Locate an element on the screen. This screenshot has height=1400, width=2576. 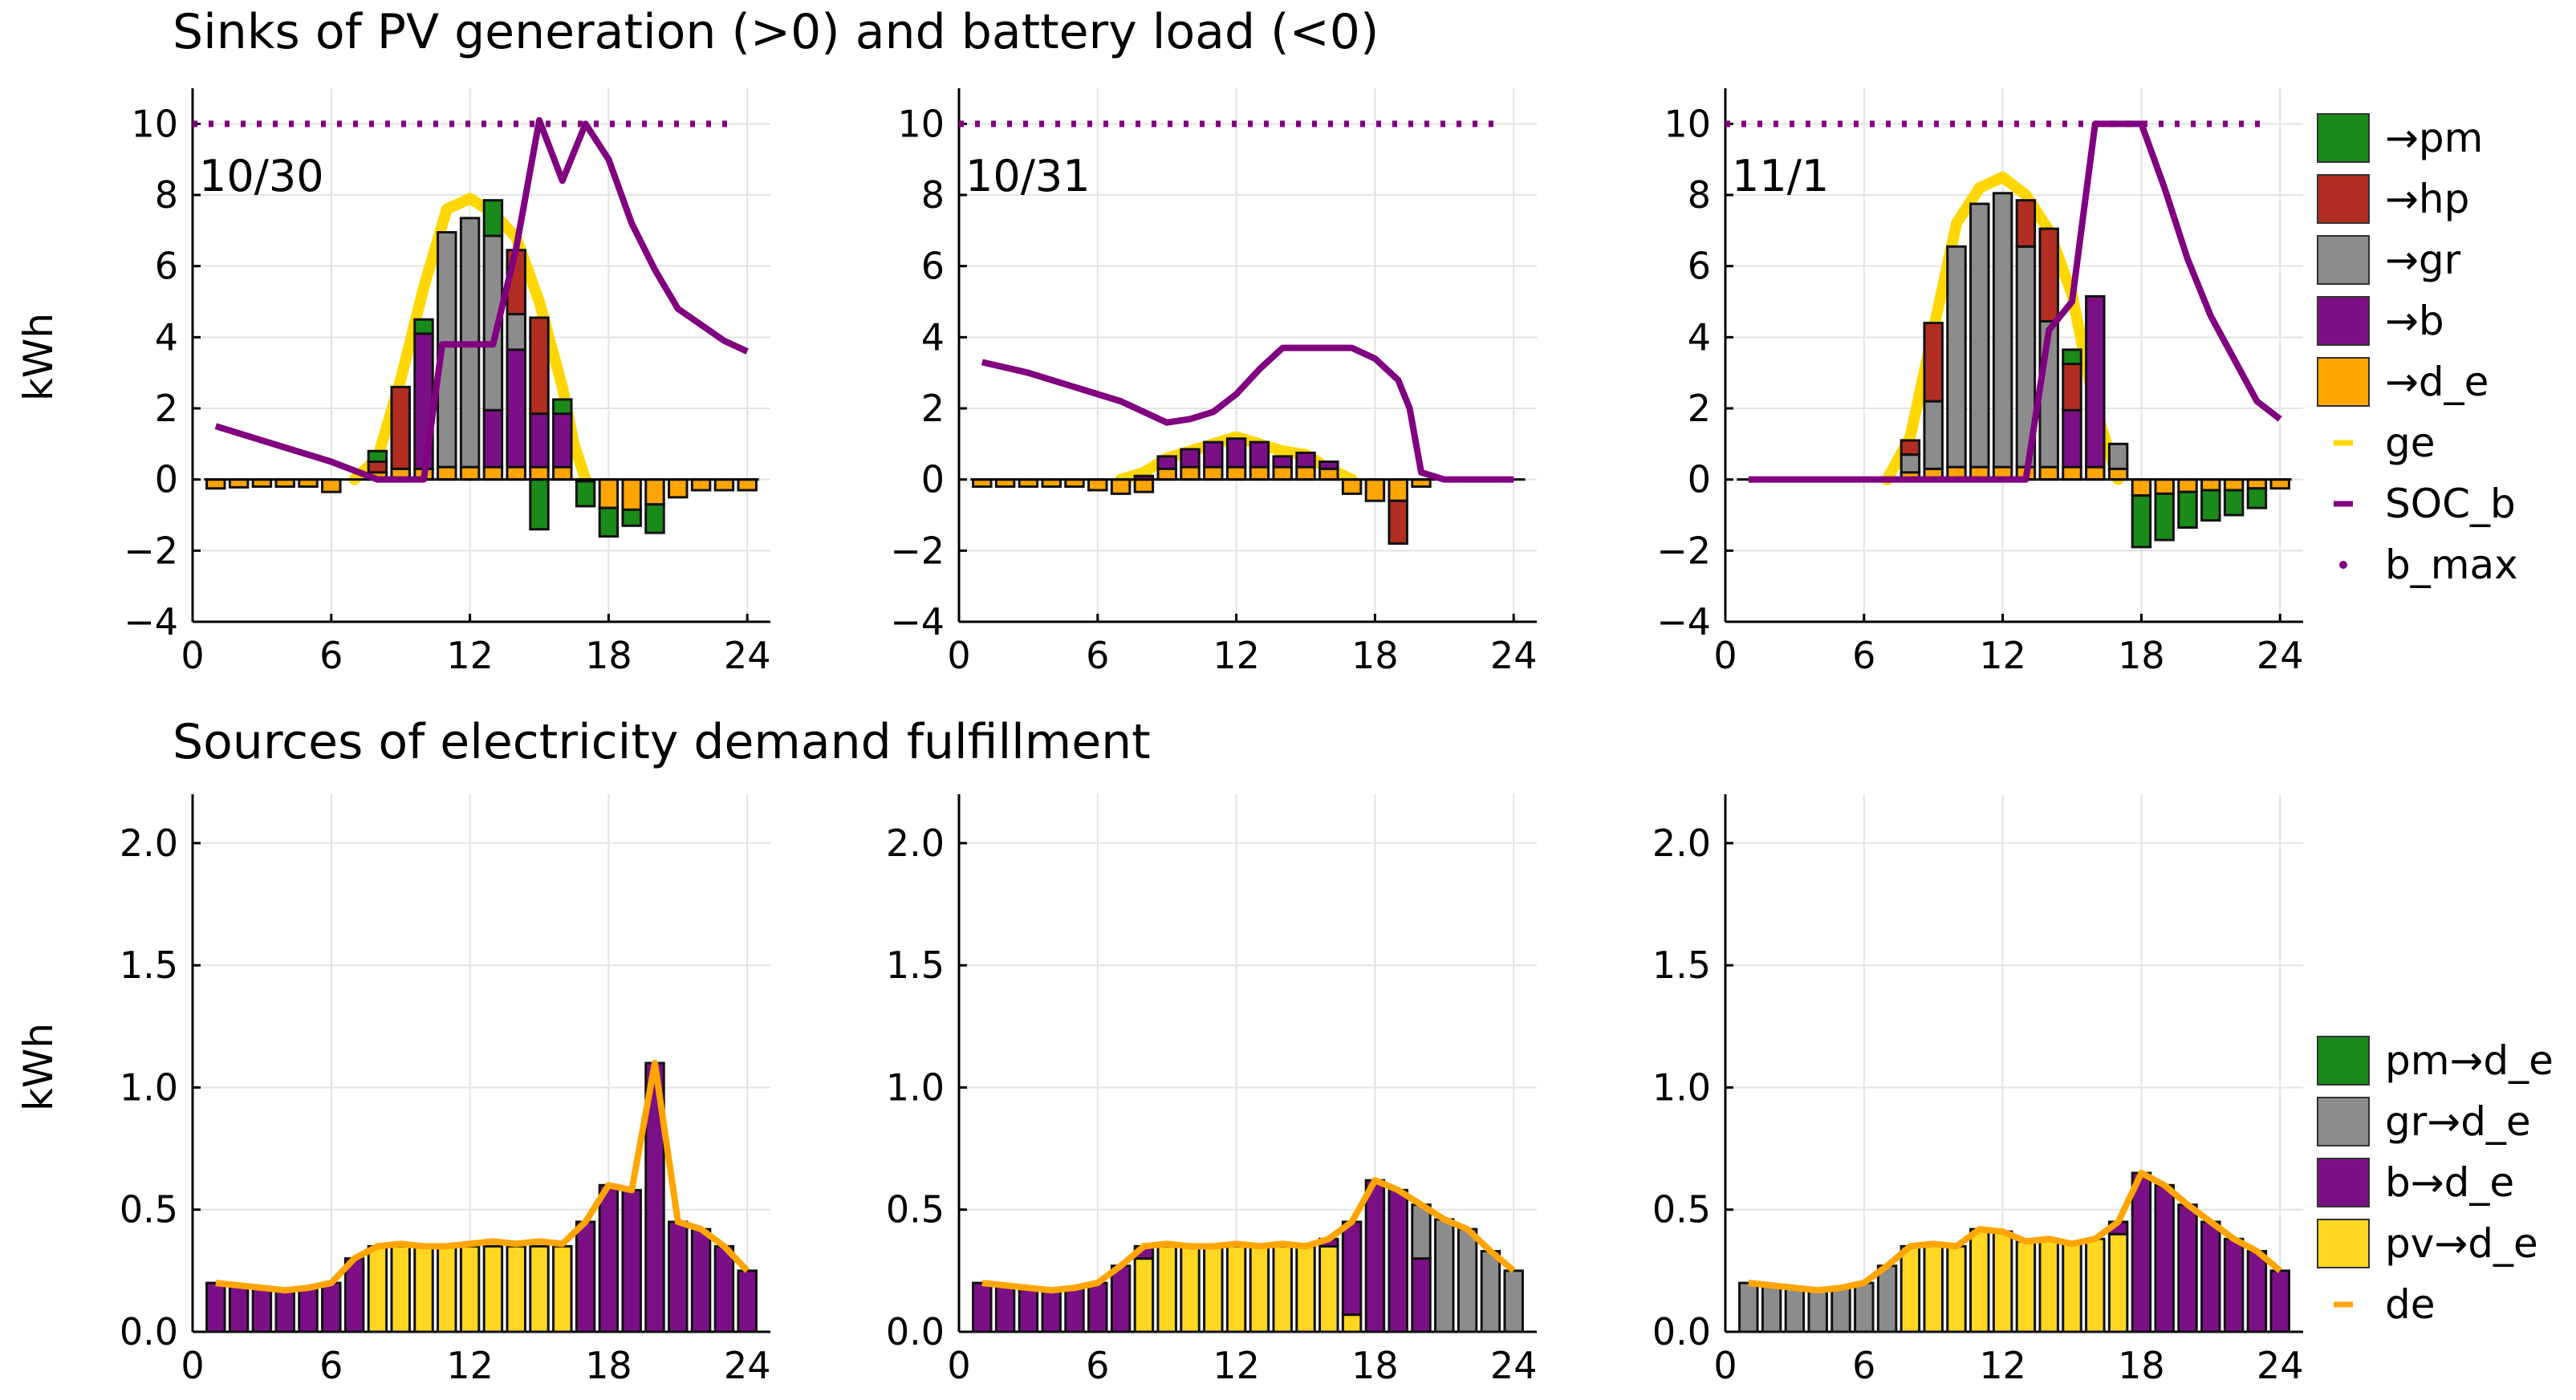
legend-bottom: pm→d_e gr→d_e b→d_e pv→d_ede is located at coordinates (2435, 1182).